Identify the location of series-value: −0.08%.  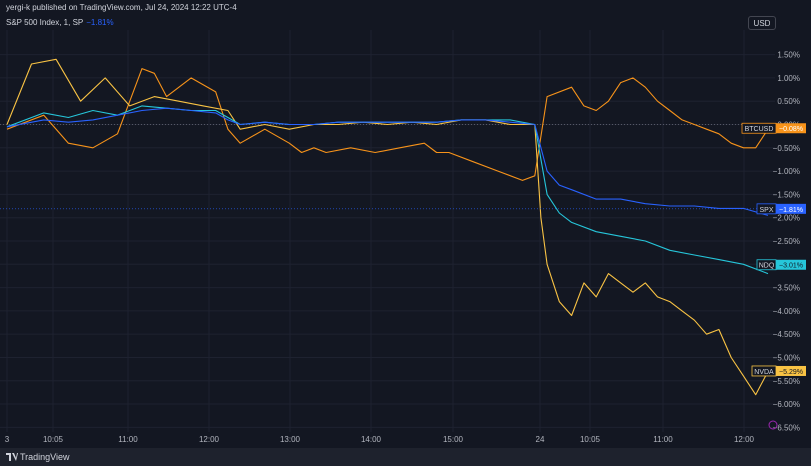
(791, 129).